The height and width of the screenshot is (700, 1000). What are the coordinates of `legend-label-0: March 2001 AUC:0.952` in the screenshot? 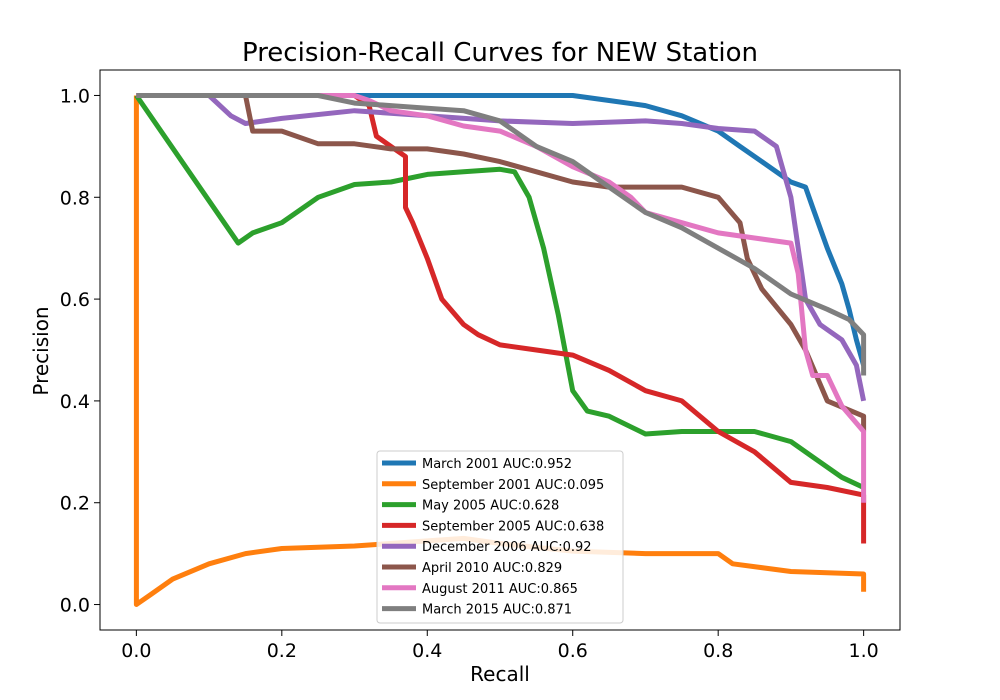 It's located at (497, 464).